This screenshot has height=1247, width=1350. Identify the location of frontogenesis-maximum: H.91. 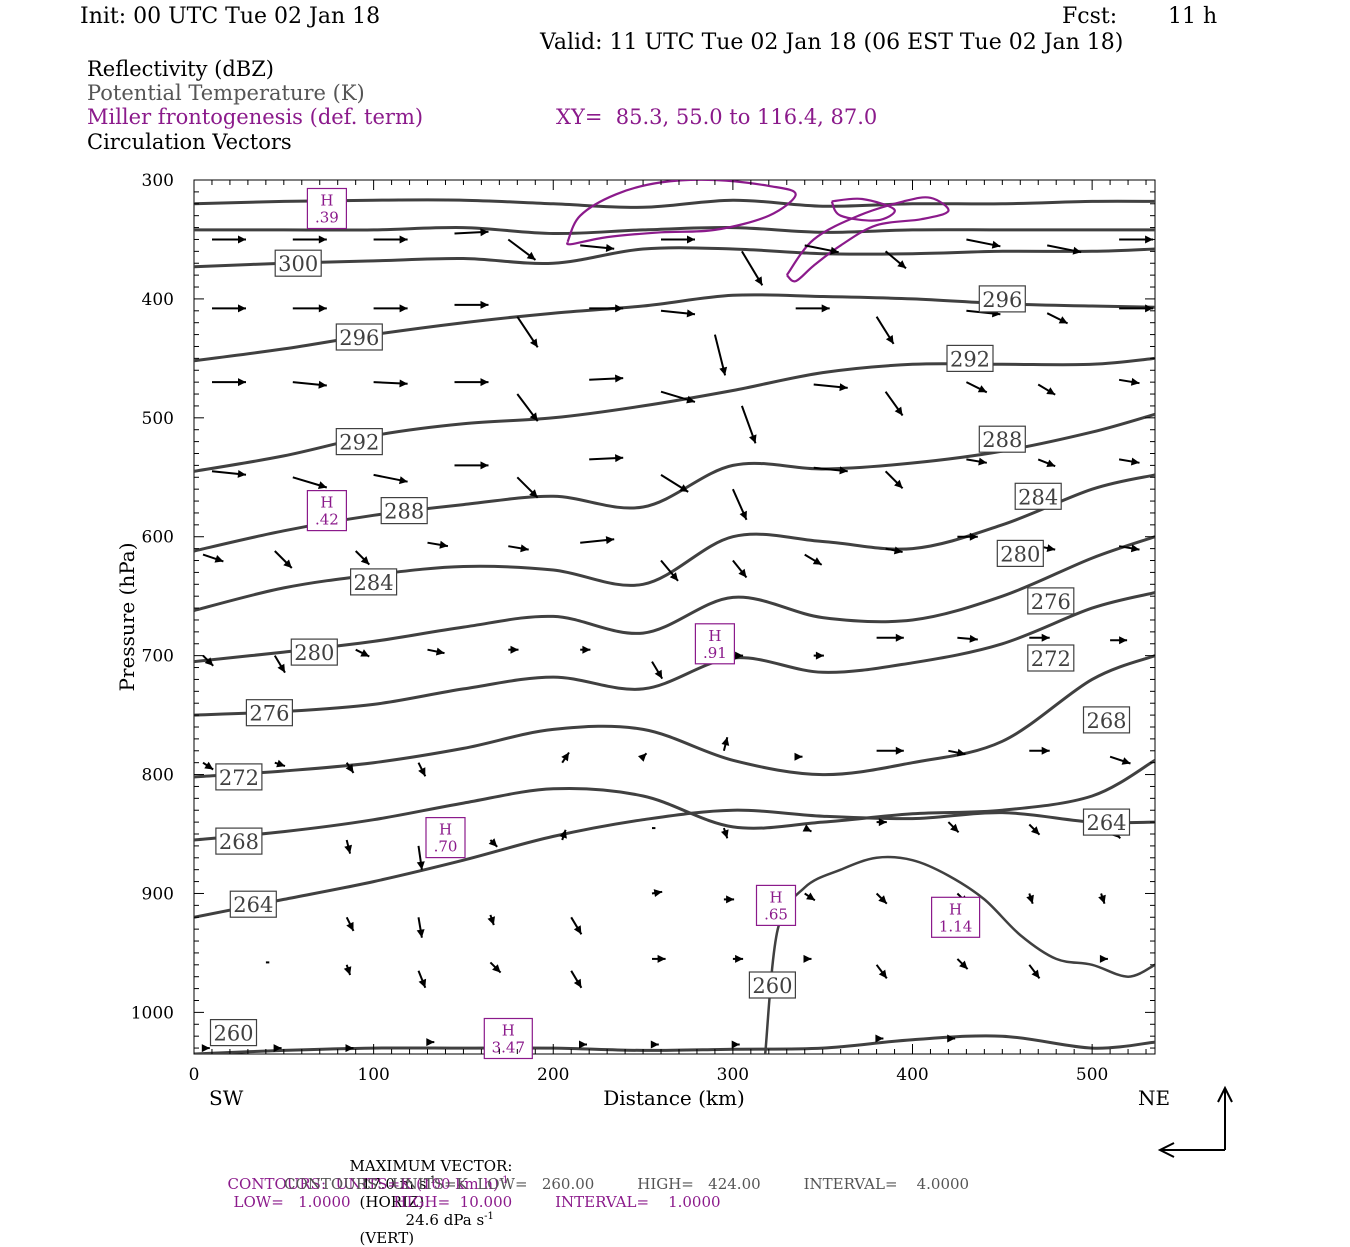
(715, 644).